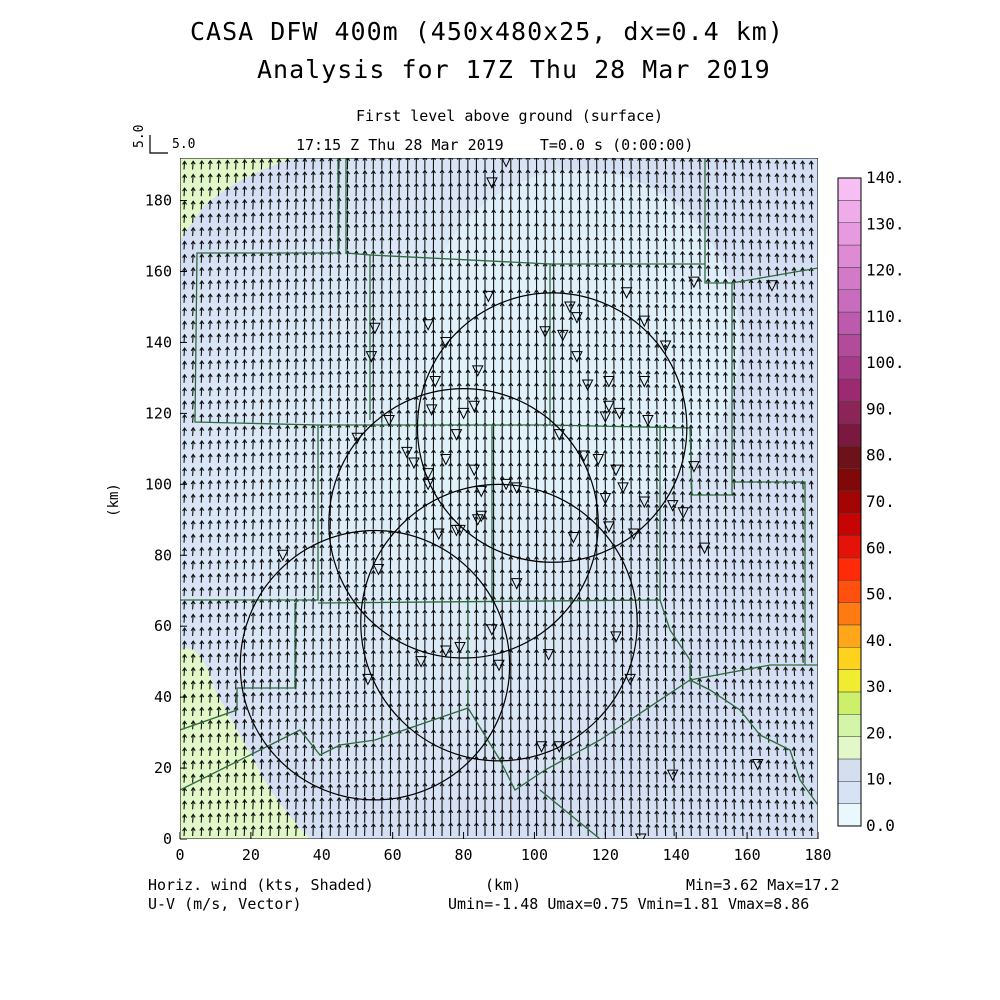 Image resolution: width=1000 pixels, height=1000 pixels. What do you see at coordinates (880, 825) in the screenshot?
I see `colorbar-label: 0.0` at bounding box center [880, 825].